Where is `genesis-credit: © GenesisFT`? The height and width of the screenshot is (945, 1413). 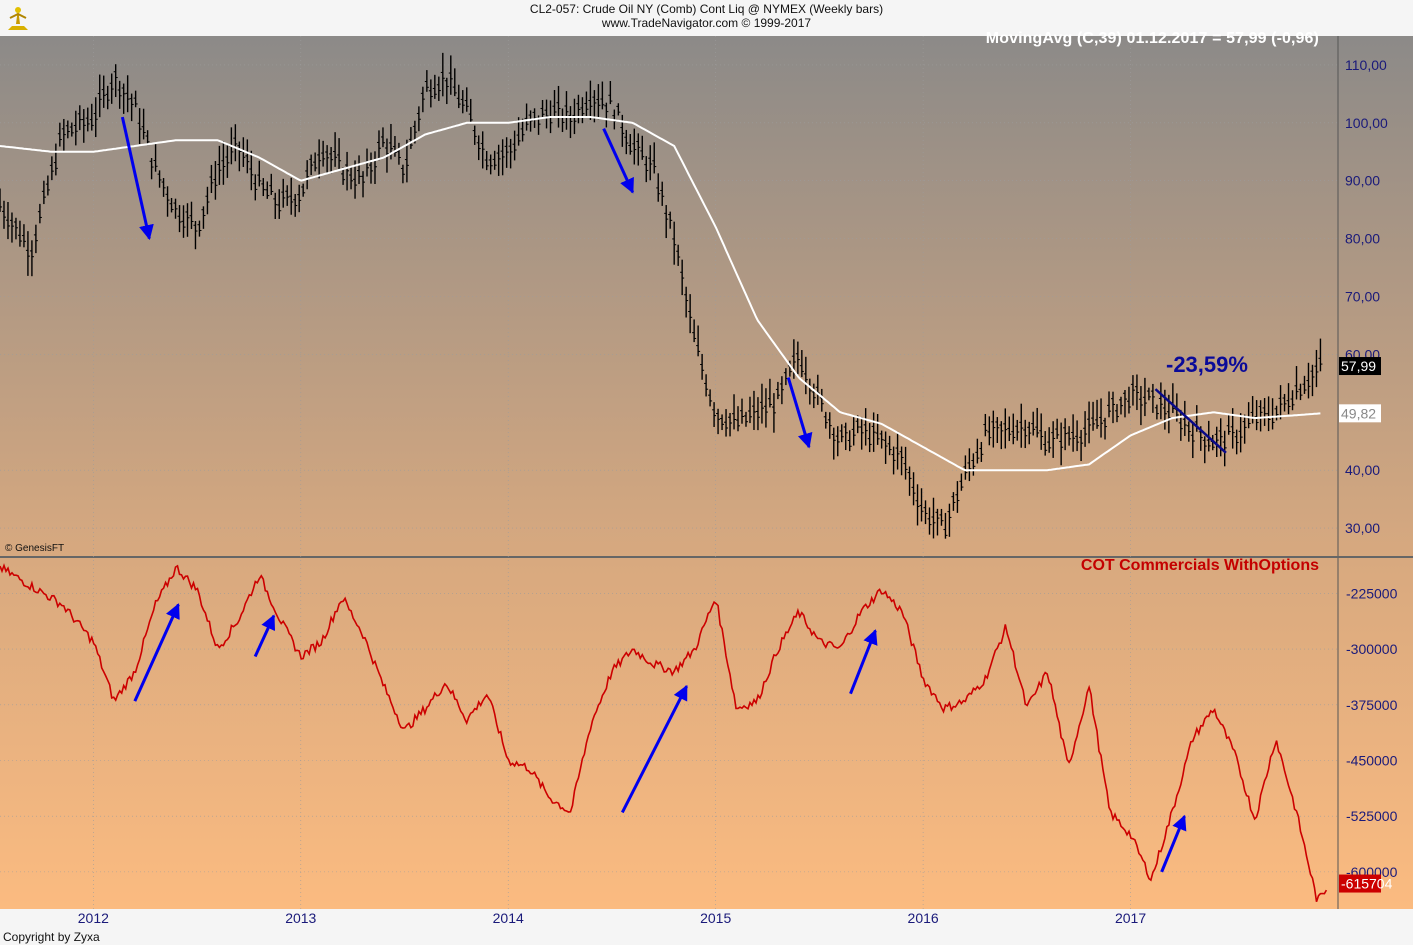 genesis-credit: © GenesisFT is located at coordinates (35, 548).